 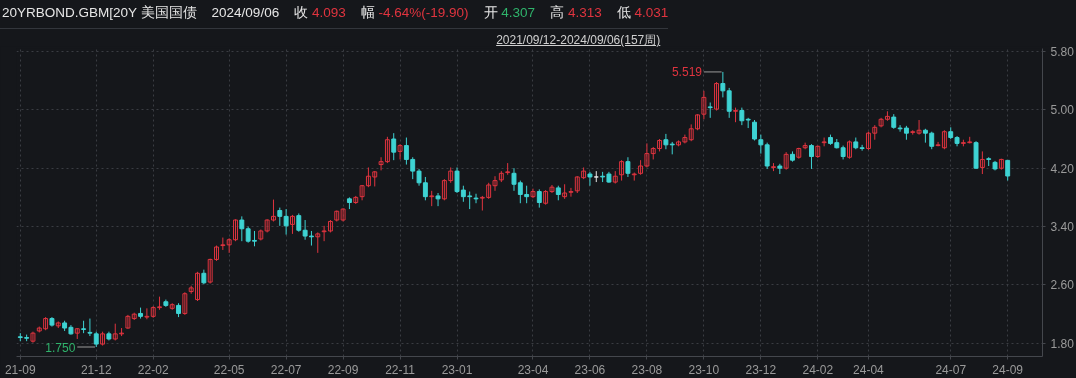 What do you see at coordinates (20, 369) in the screenshot?
I see `x-tick-label: 21-09` at bounding box center [20, 369].